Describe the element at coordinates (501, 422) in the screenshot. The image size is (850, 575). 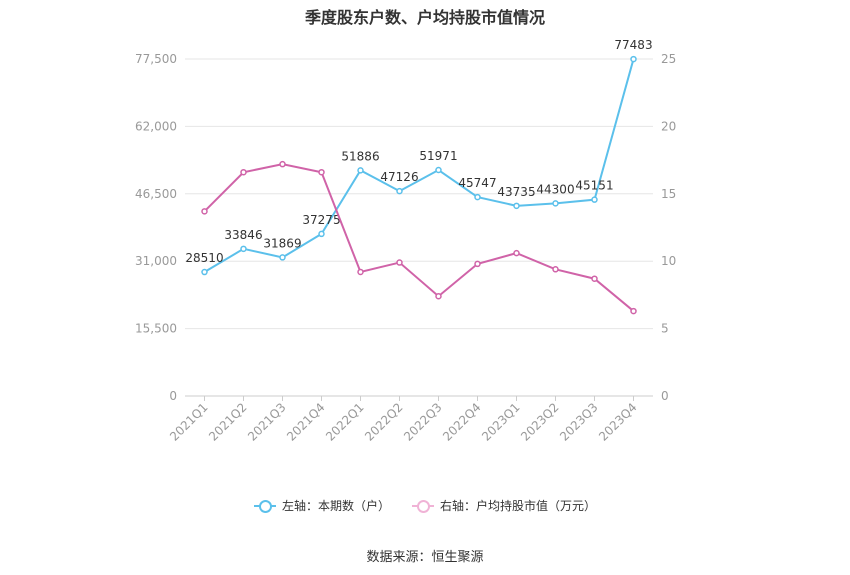
I see `x-tick-label: 2023Q1` at that location.